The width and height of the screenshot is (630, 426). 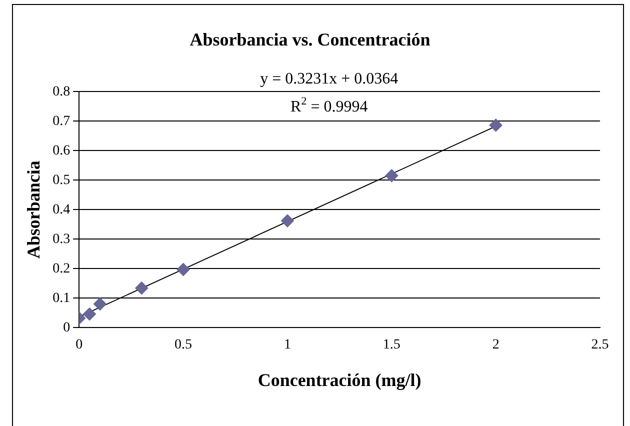 What do you see at coordinates (33, 209) in the screenshot?
I see `y-axis-title: Absorbancia` at bounding box center [33, 209].